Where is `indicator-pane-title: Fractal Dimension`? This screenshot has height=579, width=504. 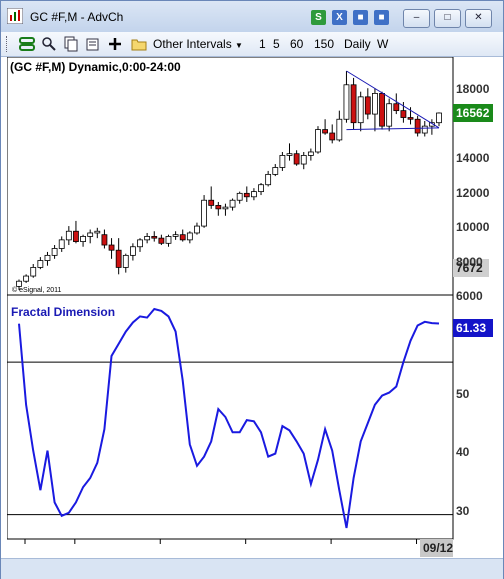
indicator-pane-title: Fractal Dimension is located at coordinates (63, 312).